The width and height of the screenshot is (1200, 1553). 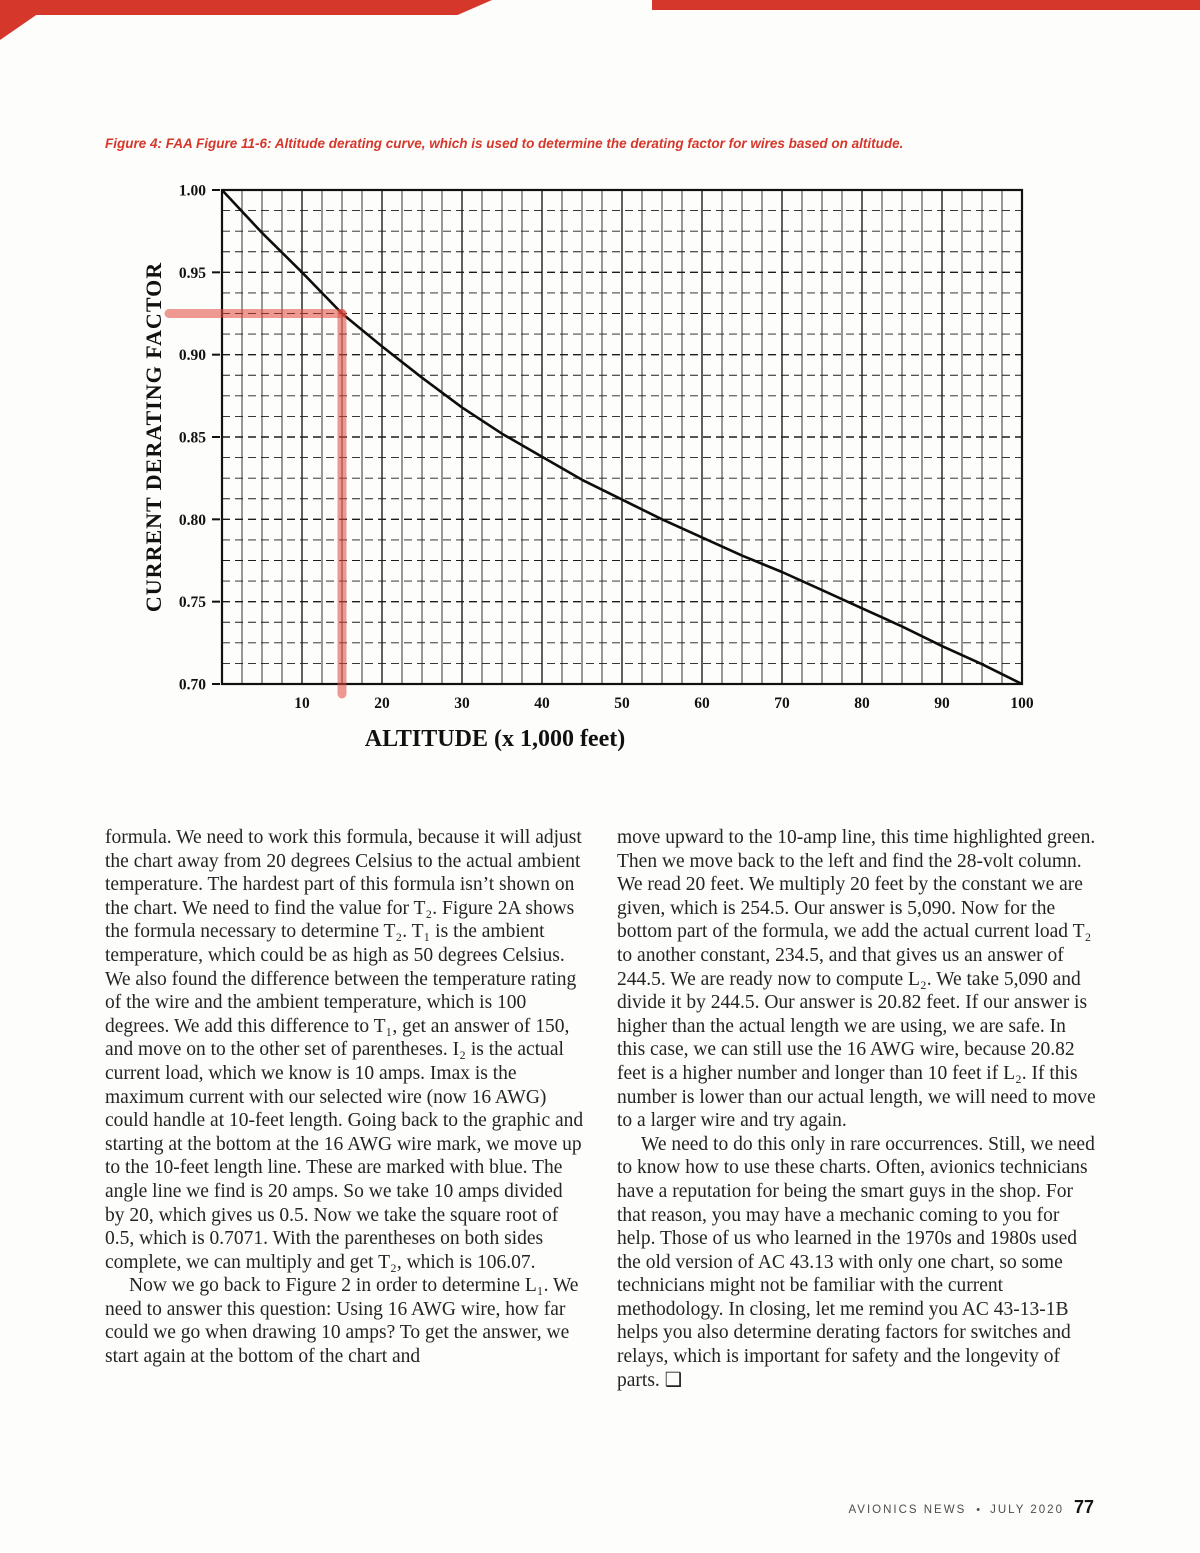 What do you see at coordinates (542, 703) in the screenshot?
I see `x-tick-label: 40` at bounding box center [542, 703].